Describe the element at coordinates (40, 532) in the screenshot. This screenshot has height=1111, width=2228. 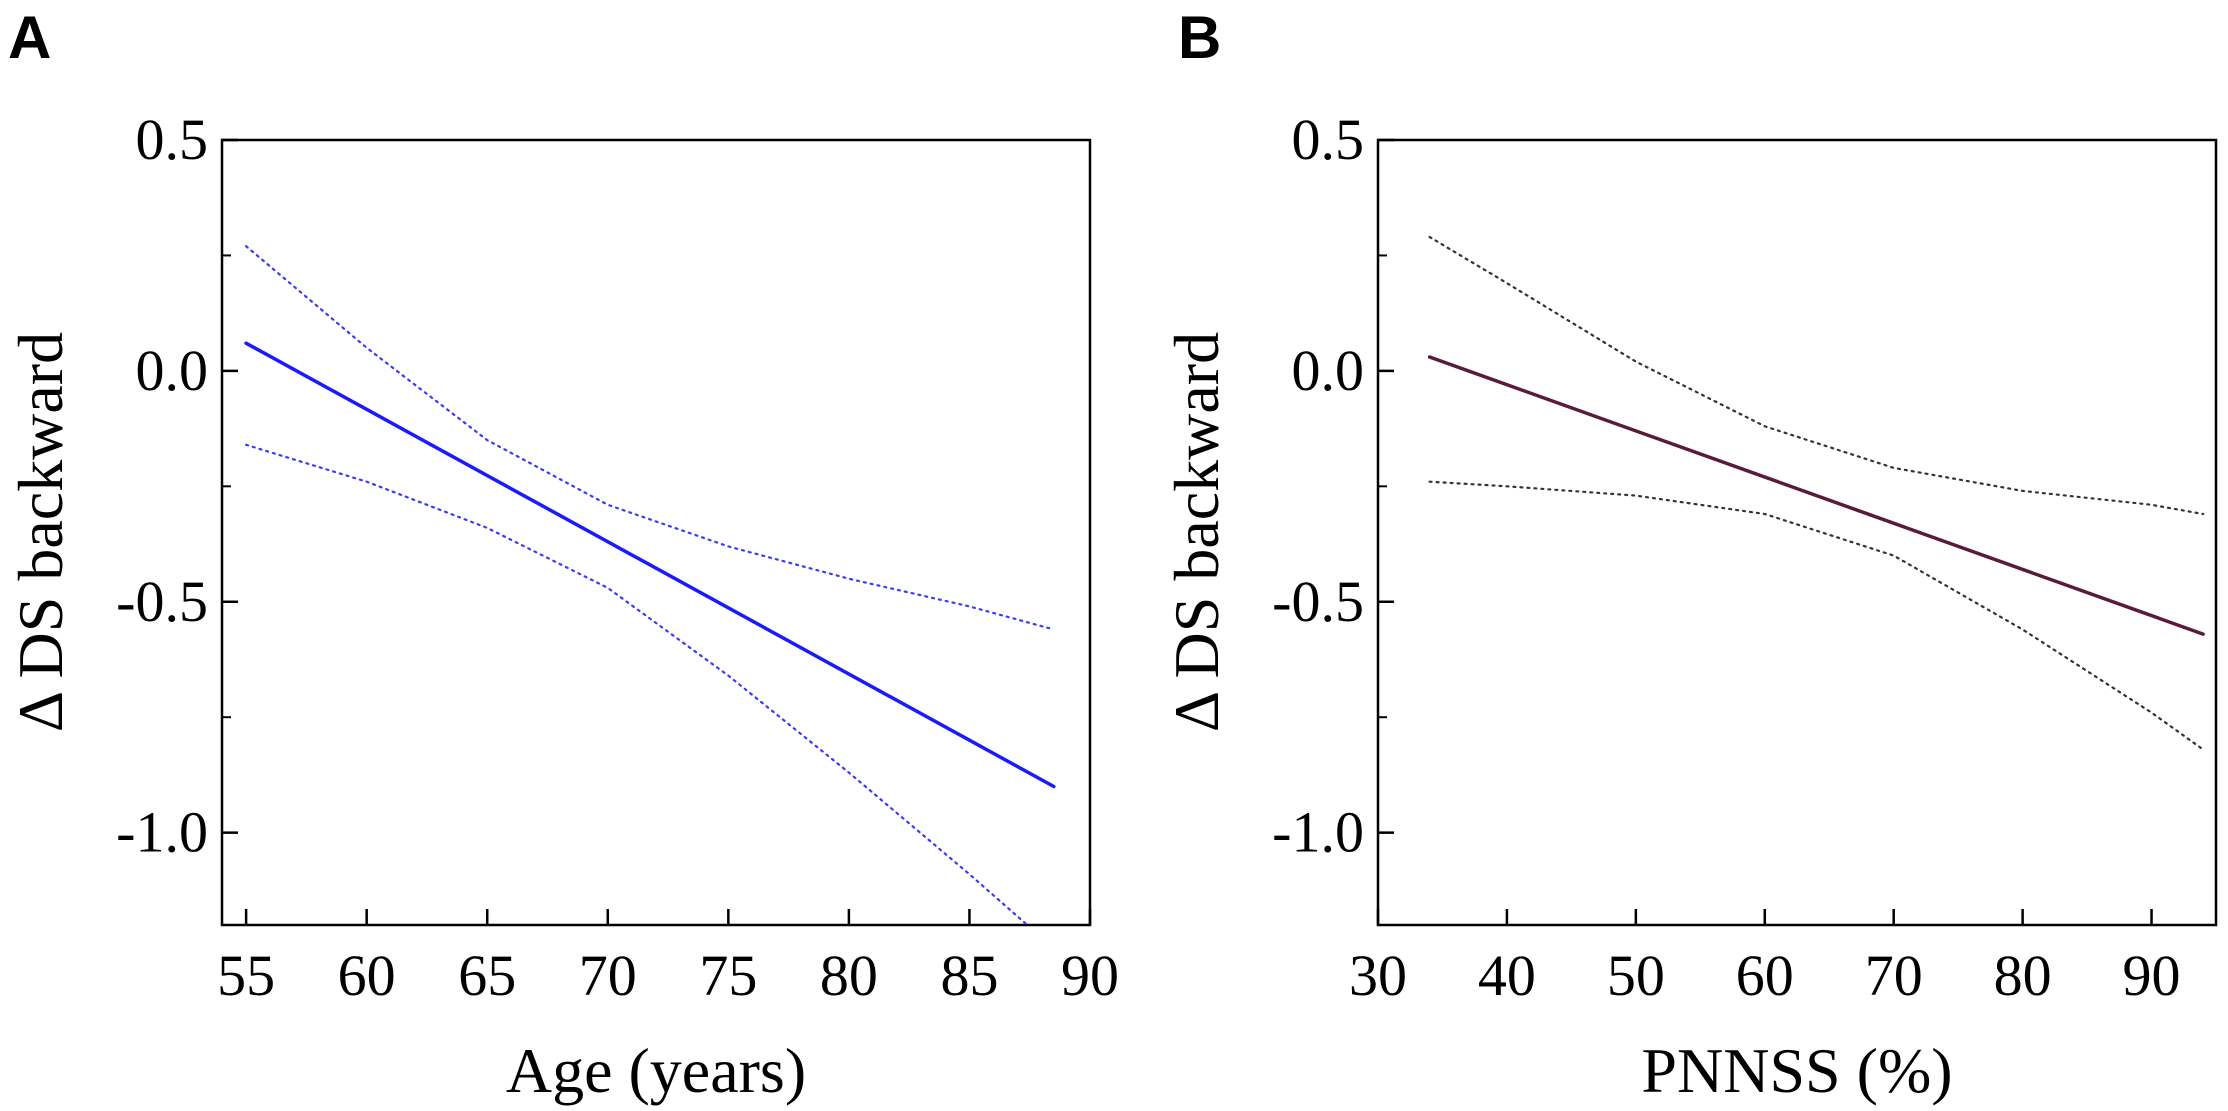
I see `y-axis-title-a: Δ DS backward` at that location.